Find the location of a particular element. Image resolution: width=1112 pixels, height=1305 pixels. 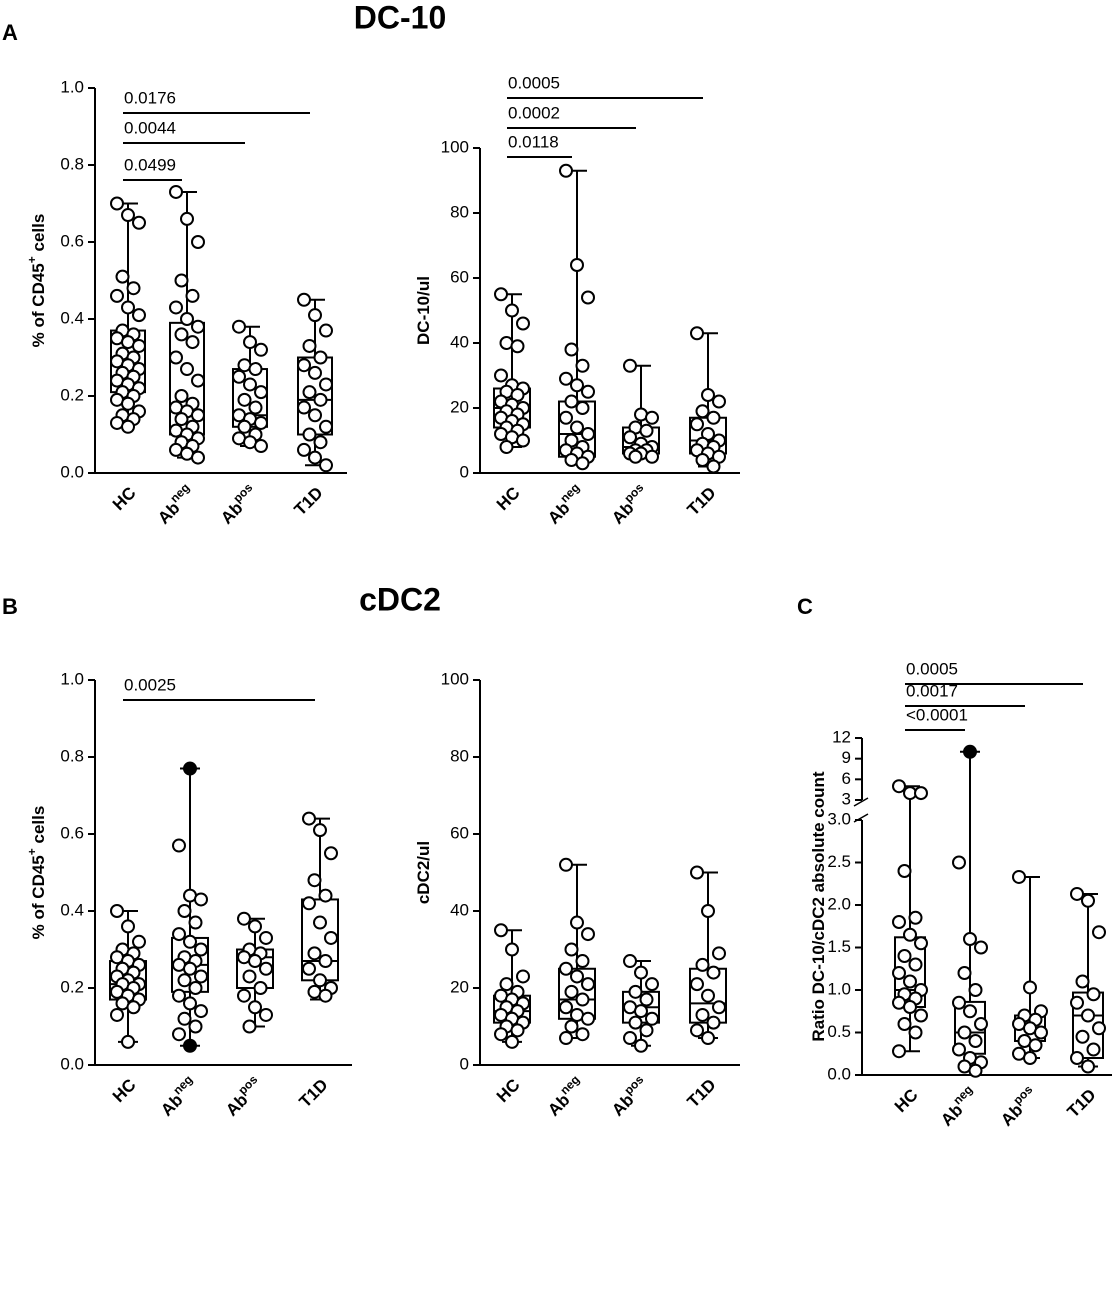

y-axis-label: Ratio DC-10/cDC2 absolute count is located at coordinates (818, 906).